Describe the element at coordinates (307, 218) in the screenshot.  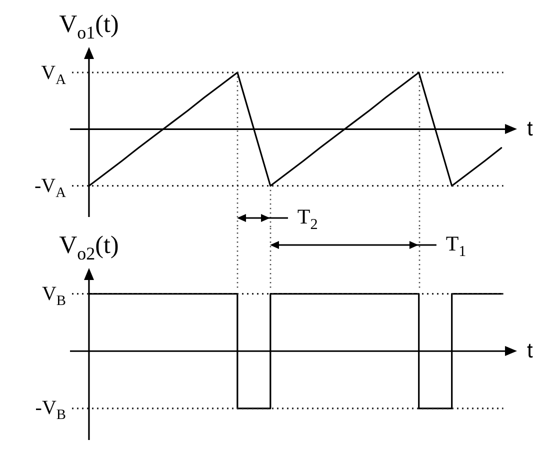
I see `text: T$_{2}$` at that location.